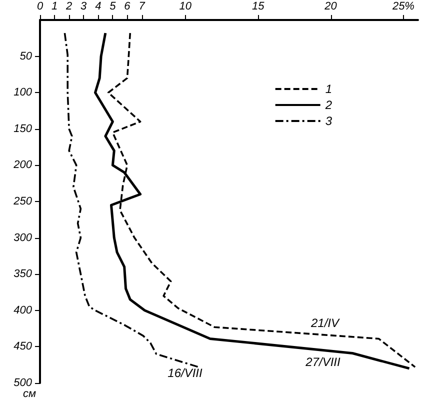 This screenshot has height=405, width=432. I want to click on x-tick-label: 2, so click(68, 6).